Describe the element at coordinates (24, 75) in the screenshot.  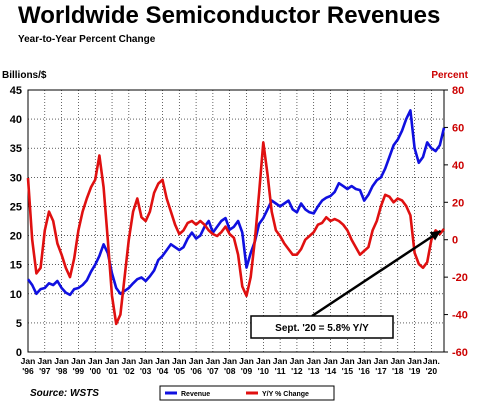
I see `y-left-axis-label: Billions/$` at that location.